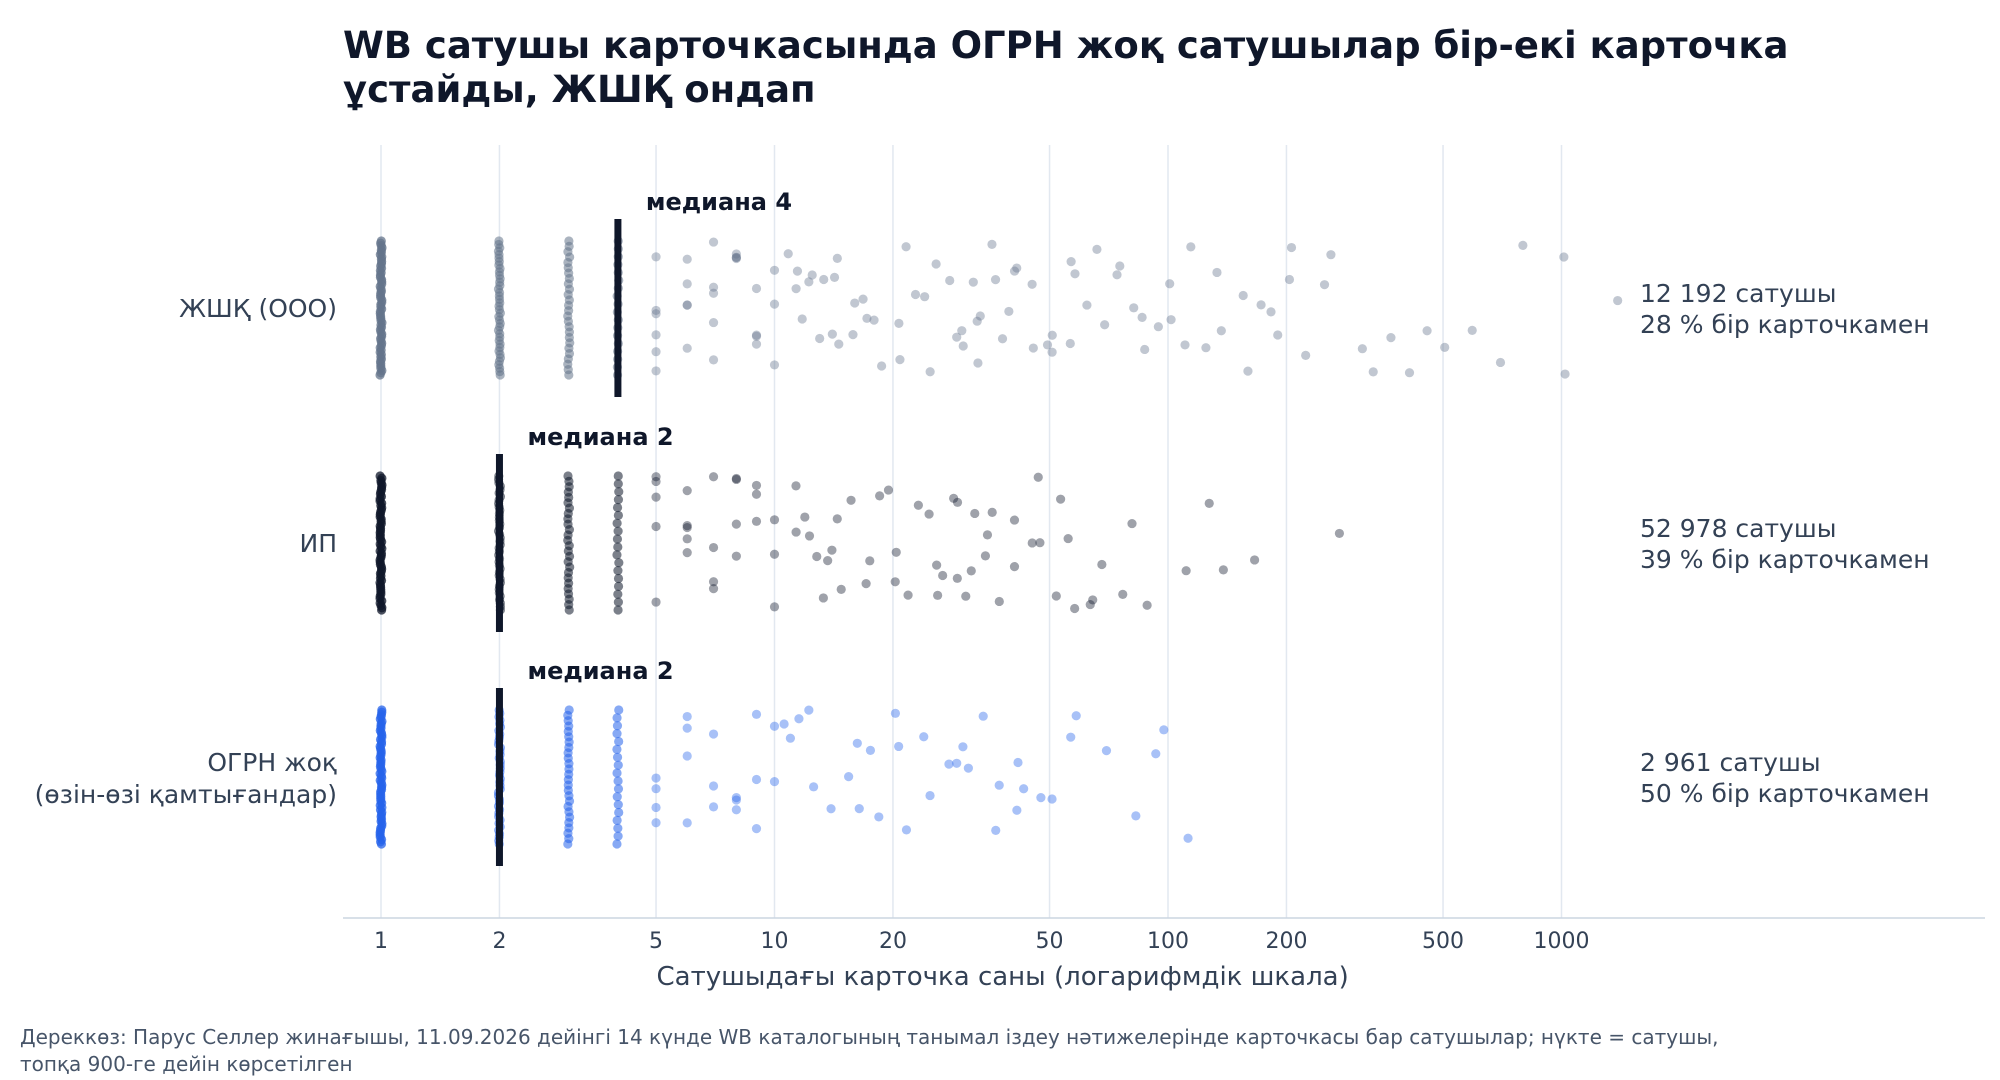  What do you see at coordinates (1443, 941) in the screenshot?
I see `x-tick-label: 500` at bounding box center [1443, 941].